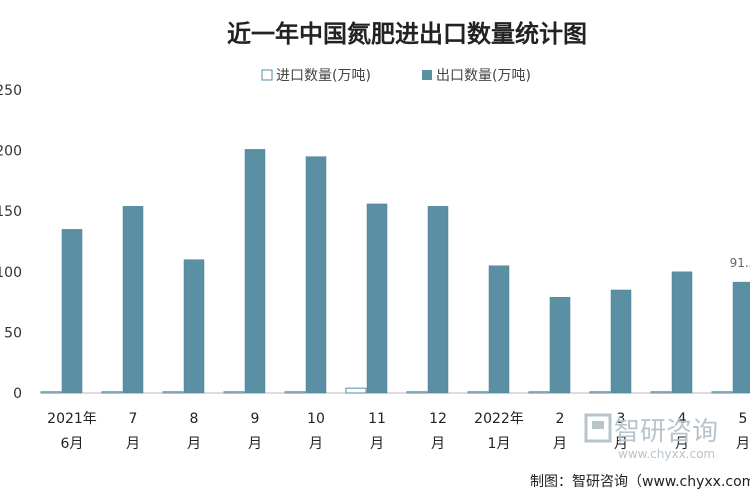 This screenshot has height=500, width=750. I want to click on x-tick-label: 2, so click(560, 419).